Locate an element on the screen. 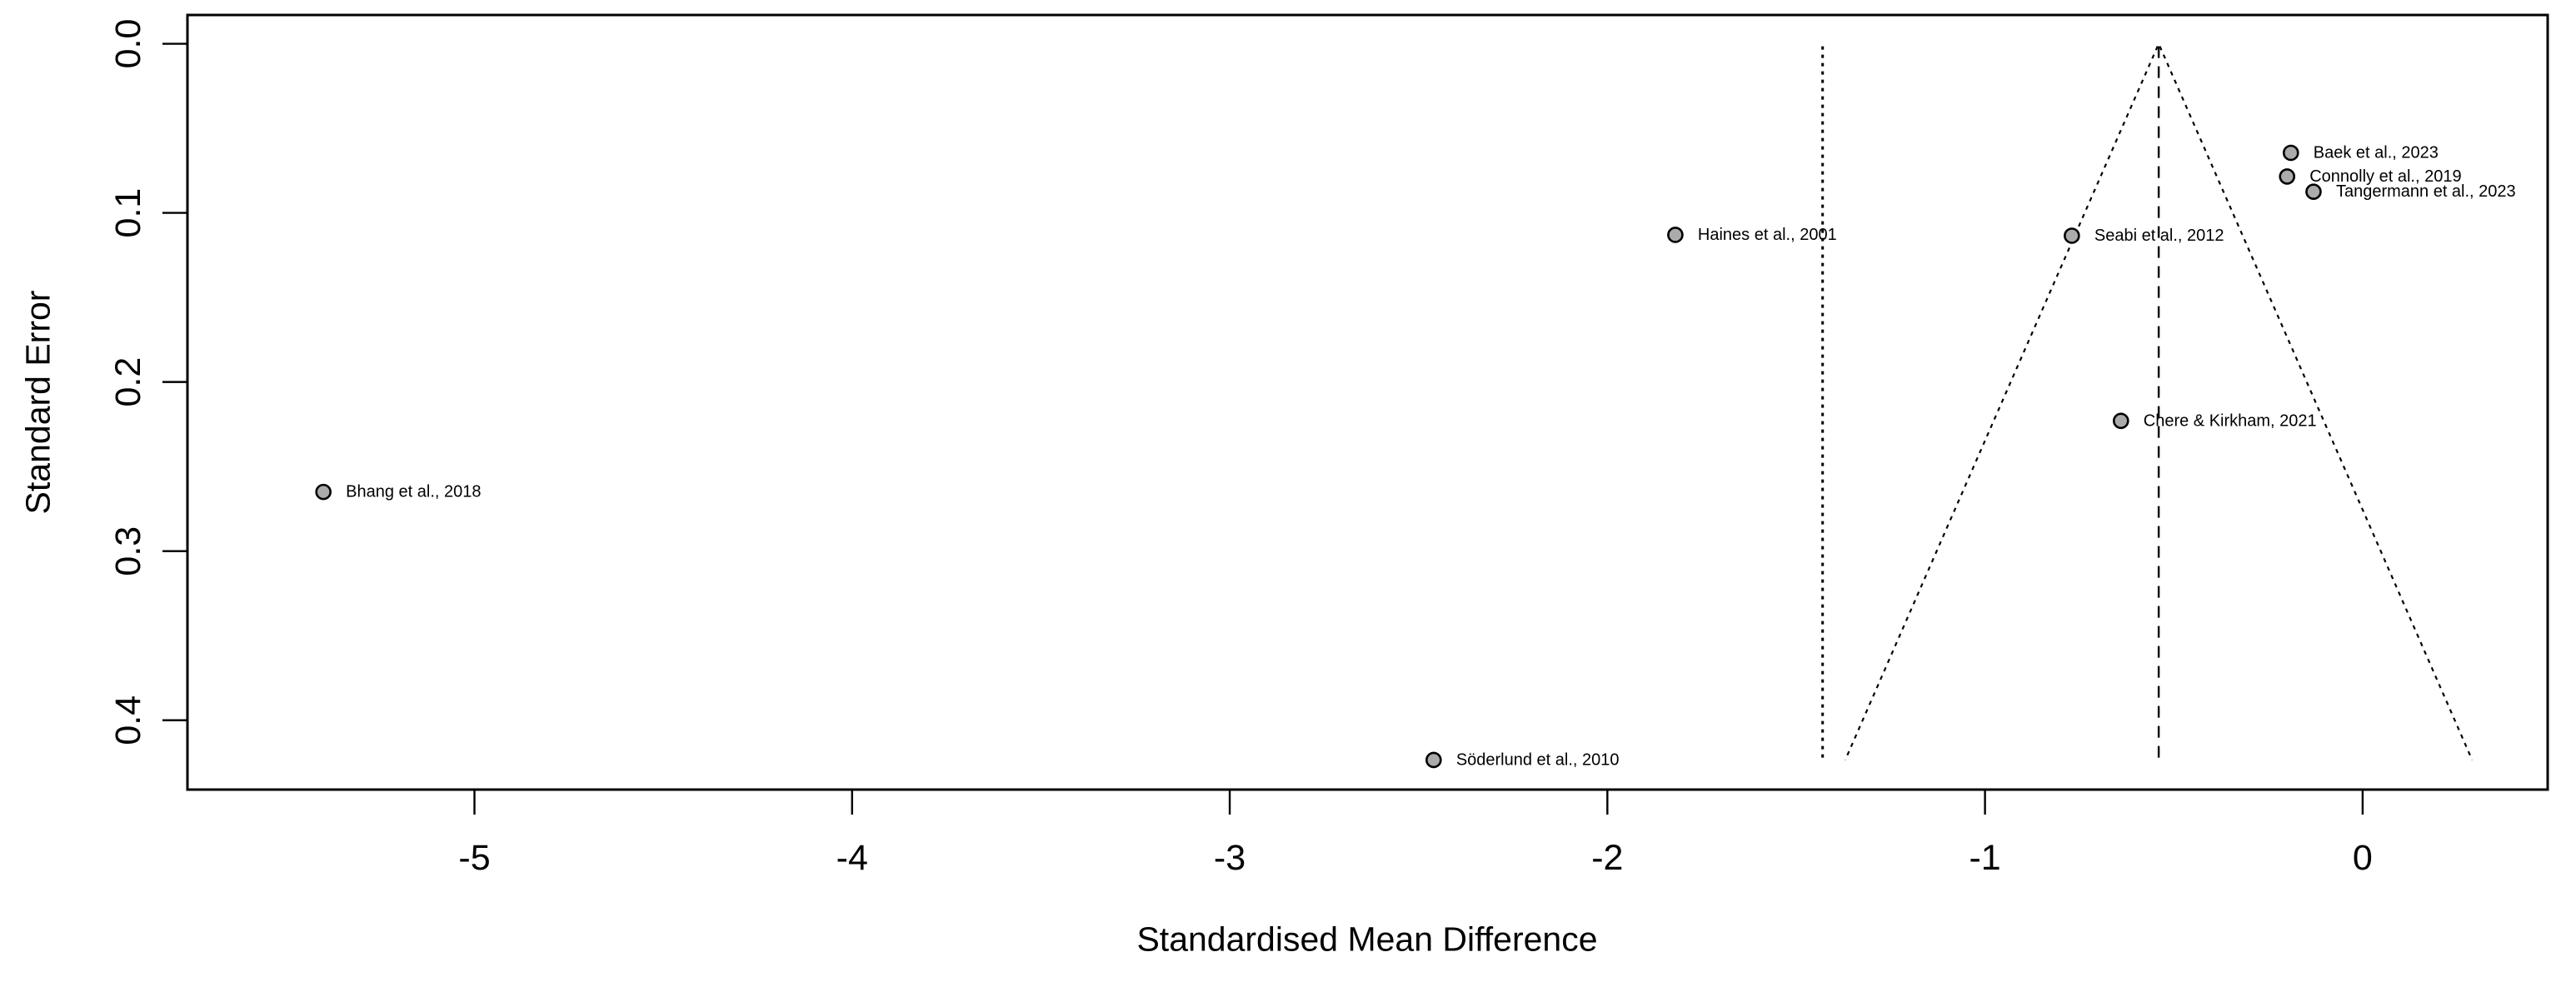 The width and height of the screenshot is (2576, 982). study-point-label: Chere & Kirkham, 2021 is located at coordinates (2230, 420).